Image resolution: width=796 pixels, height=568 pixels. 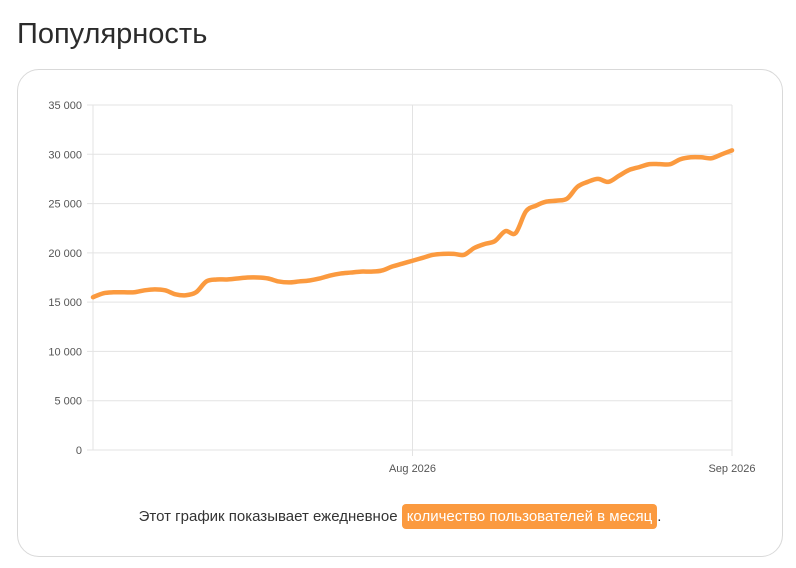 I want to click on page-title: Популярность, so click(x=112, y=34).